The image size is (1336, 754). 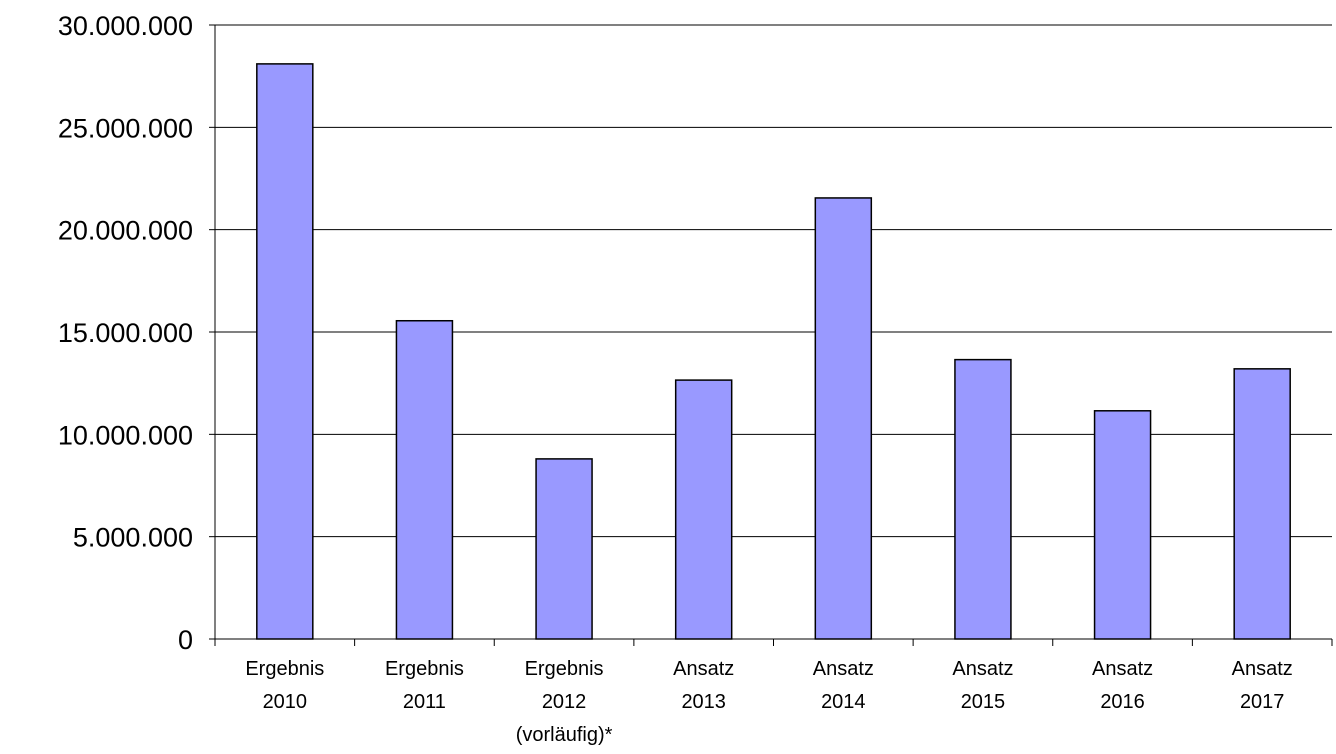 What do you see at coordinates (133, 538) in the screenshot?
I see `y-tick-label: 5.000.000` at bounding box center [133, 538].